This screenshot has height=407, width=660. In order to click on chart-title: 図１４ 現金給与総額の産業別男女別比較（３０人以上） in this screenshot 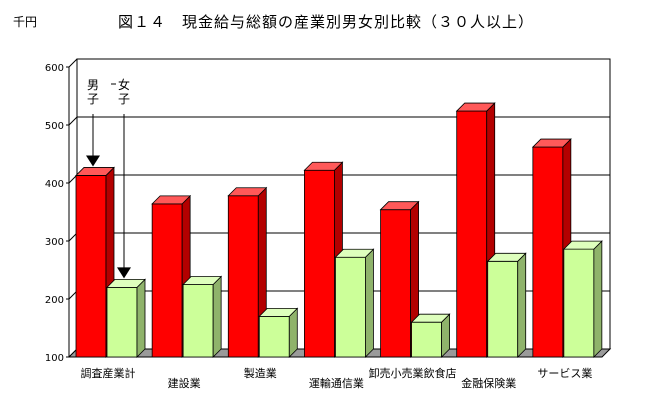, I will do `click(326, 22)`.